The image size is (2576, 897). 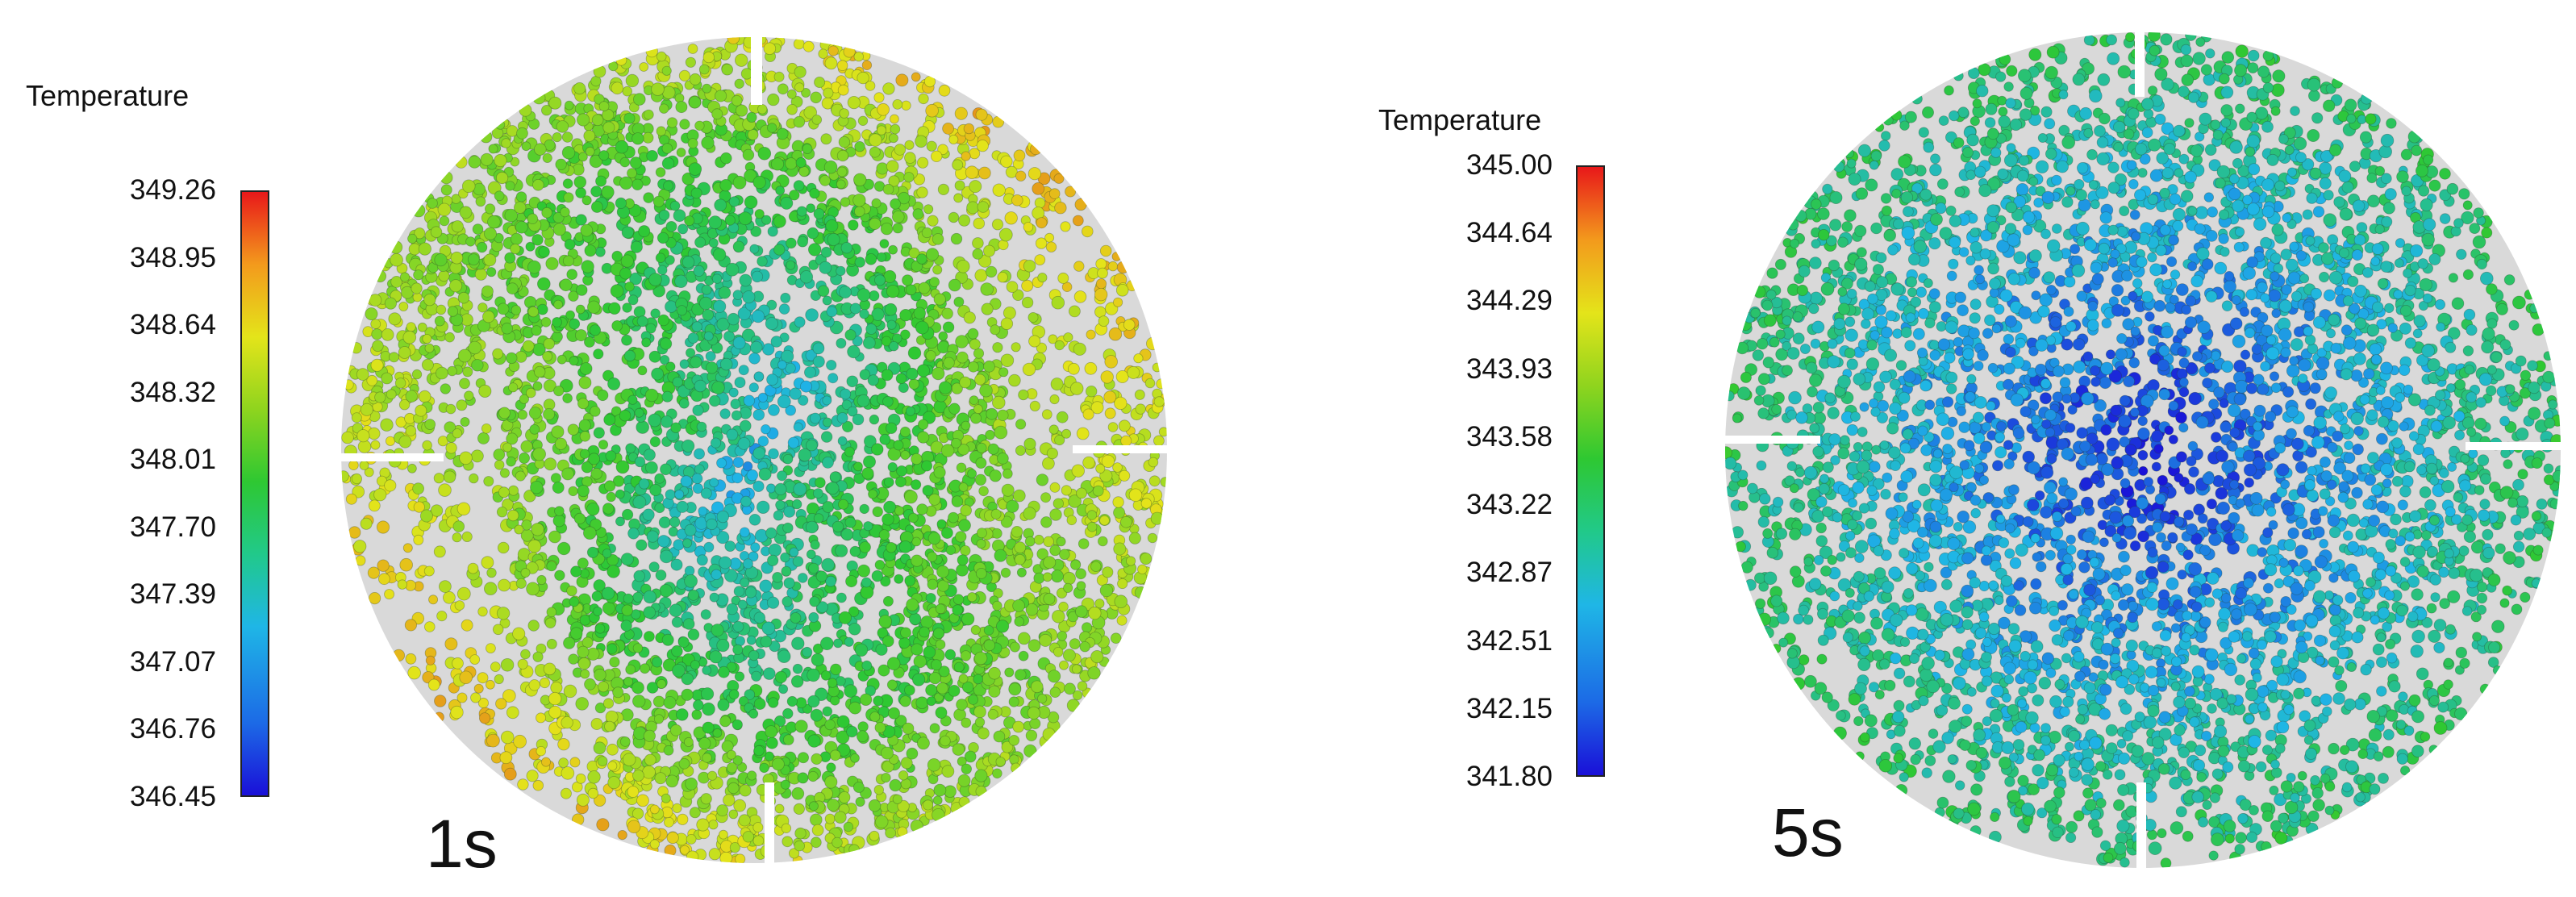 I want to click on colorbar-tick-label: 348.95, so click(x=172, y=257).